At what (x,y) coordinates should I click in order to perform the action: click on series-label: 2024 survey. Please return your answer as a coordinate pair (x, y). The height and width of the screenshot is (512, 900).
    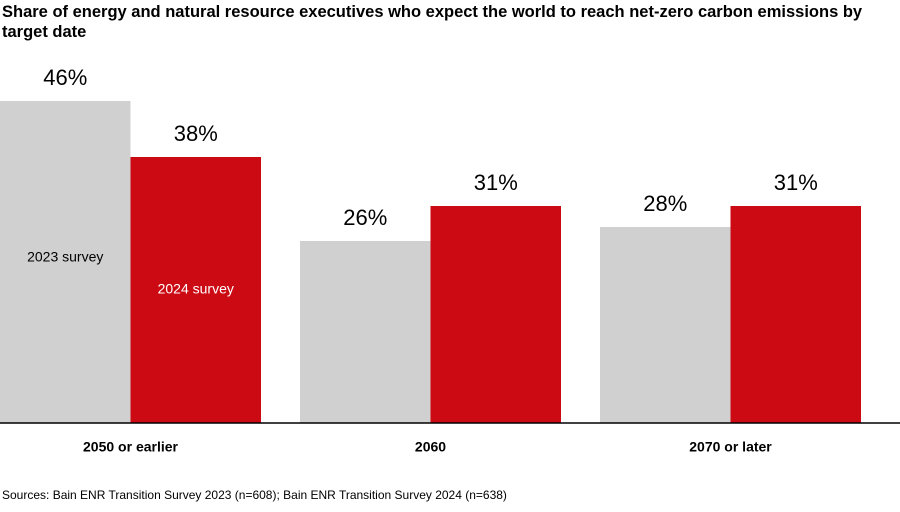
    Looking at the image, I should click on (196, 289).